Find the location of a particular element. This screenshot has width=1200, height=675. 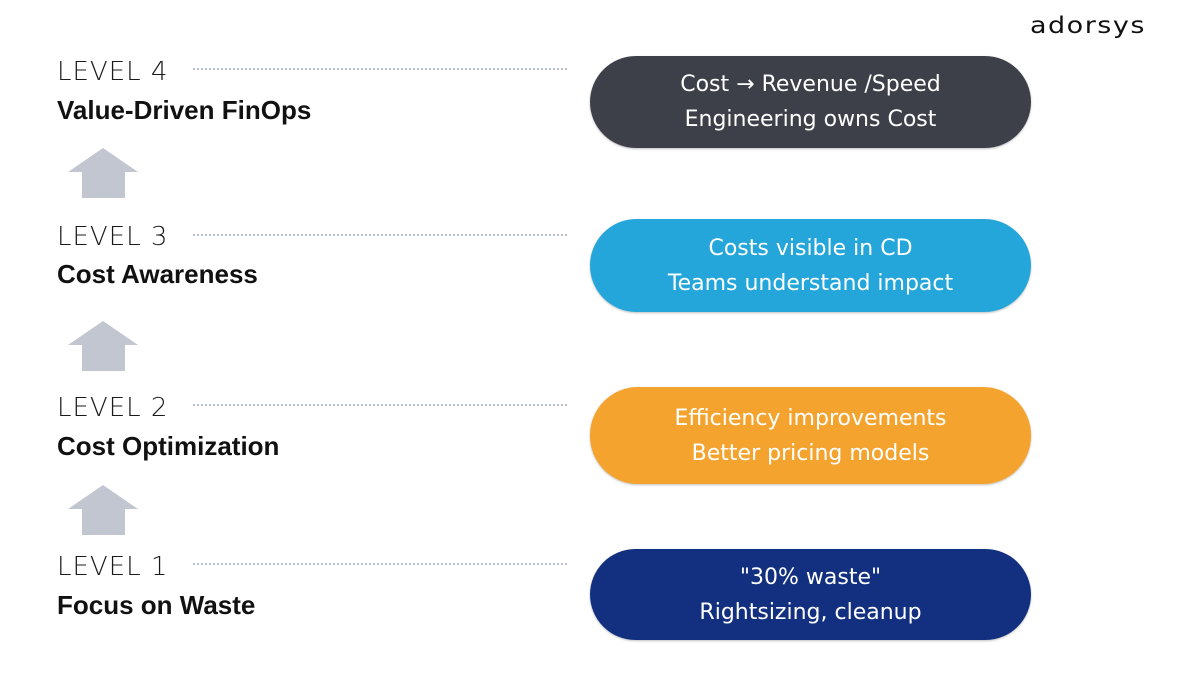

level-4-line2: Engineering owns Cost is located at coordinates (810, 119).